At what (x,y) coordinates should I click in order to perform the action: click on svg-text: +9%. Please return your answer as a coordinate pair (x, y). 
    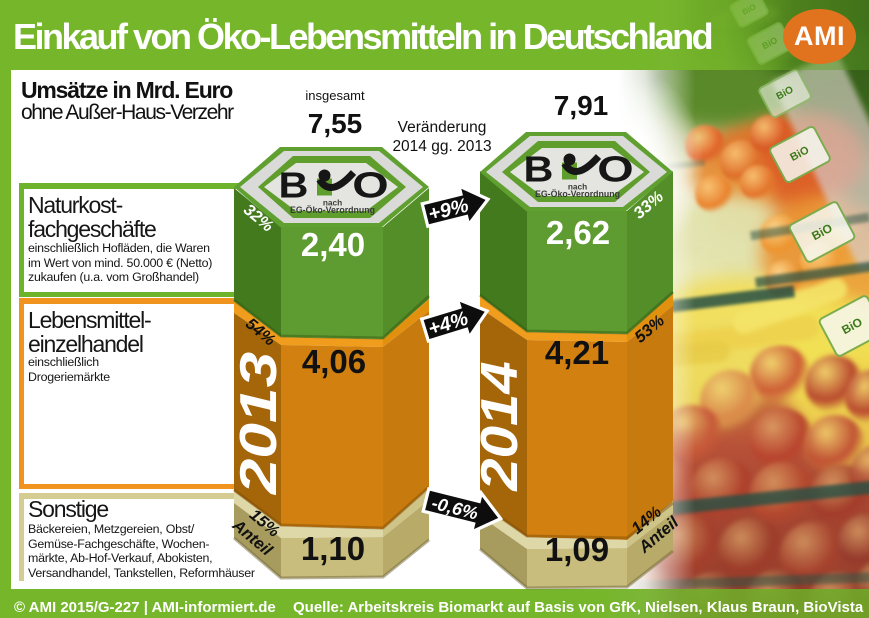
    Looking at the image, I should click on (448, 210).